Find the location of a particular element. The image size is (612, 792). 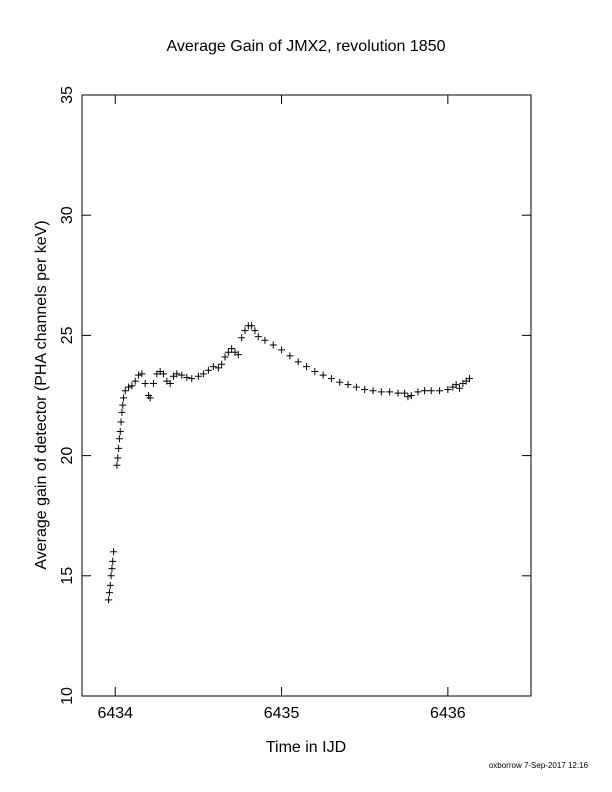

chart-title: Average Gain of JMX2, revolution 1850 is located at coordinates (306, 46).